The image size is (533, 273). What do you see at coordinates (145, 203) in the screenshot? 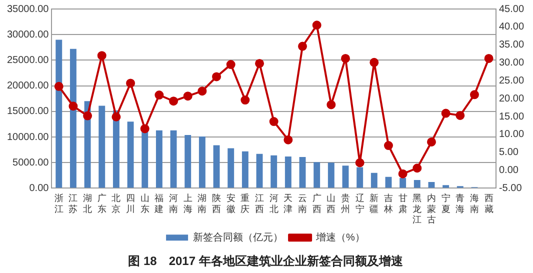
I see `x-tick-label: 山东` at bounding box center [145, 203].